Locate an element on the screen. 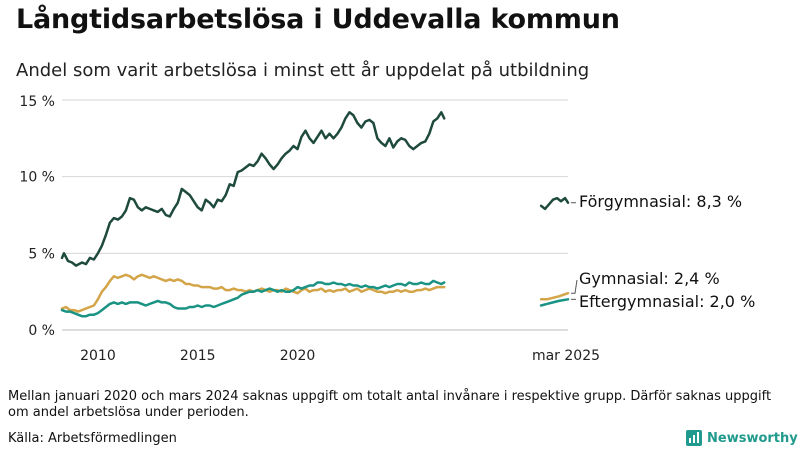 The width and height of the screenshot is (800, 450). x-tick-label: 2010 is located at coordinates (98, 356).